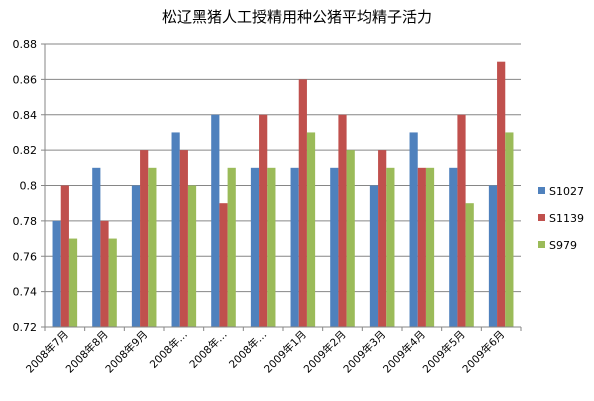 The height and width of the screenshot is (401, 594). What do you see at coordinates (566, 218) in the screenshot?
I see `legend-label: S1139` at bounding box center [566, 218].